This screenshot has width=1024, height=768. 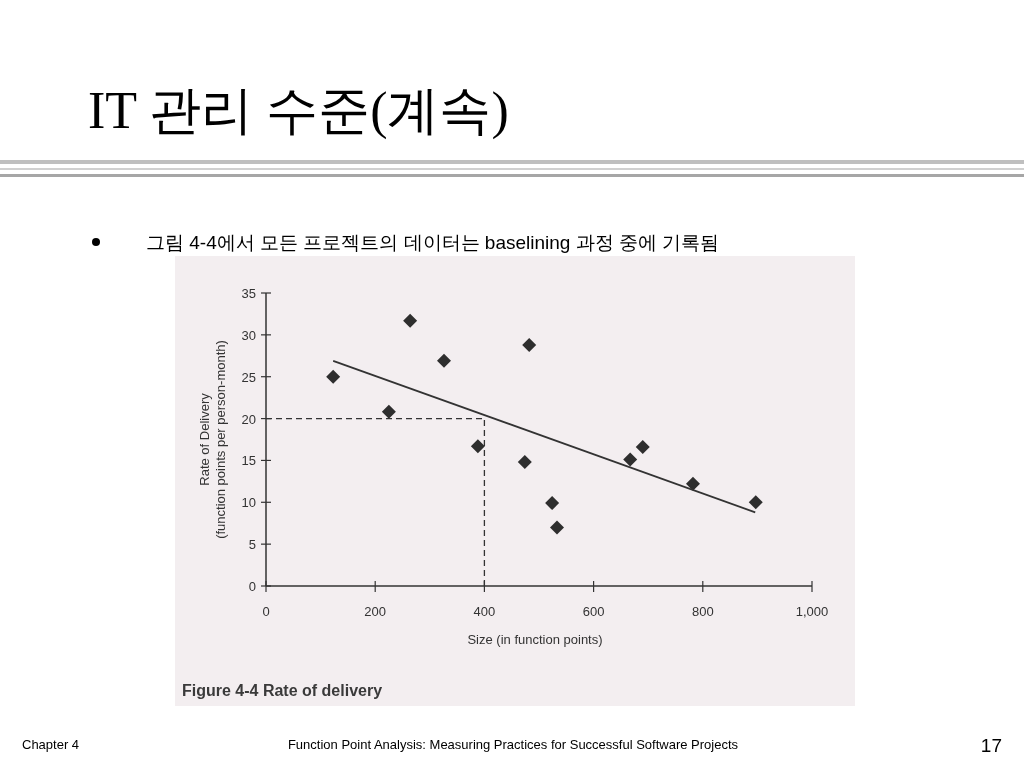 What do you see at coordinates (991, 745) in the screenshot?
I see `text: 17` at bounding box center [991, 745].